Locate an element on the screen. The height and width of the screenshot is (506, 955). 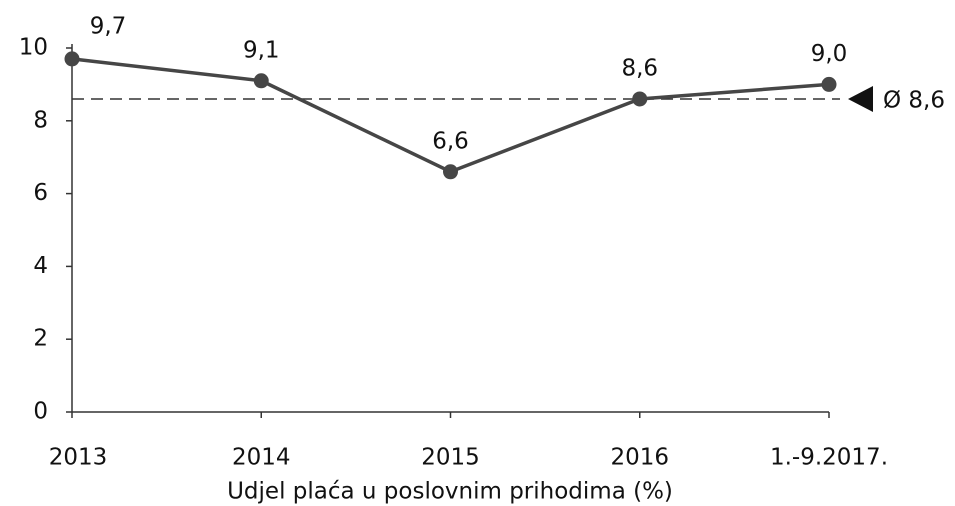
x-tick-label: 2015 is located at coordinates (450, 458).